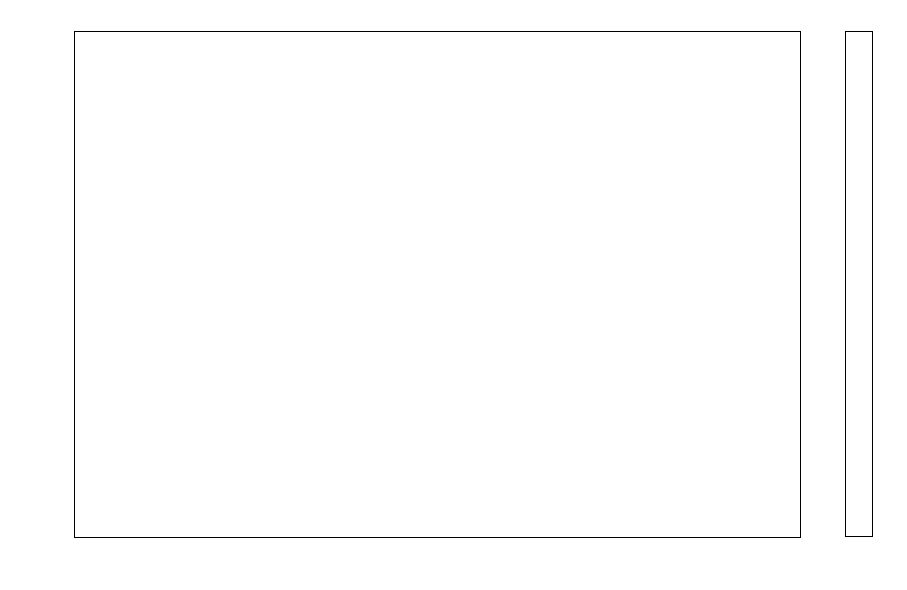 This screenshot has height=590, width=907. I want to click on colorbar-canvas, so click(859, 284).